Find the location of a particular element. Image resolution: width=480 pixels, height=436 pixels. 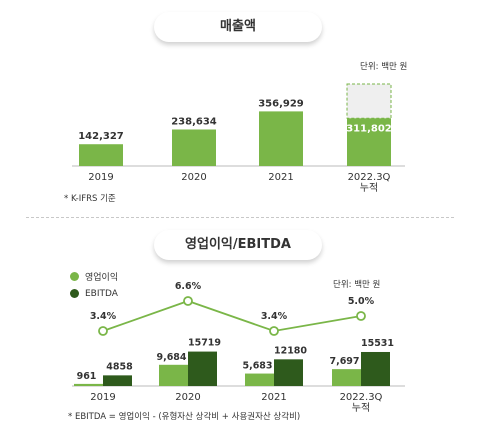

profit-category-label-0: 2019 is located at coordinates (102, 397).